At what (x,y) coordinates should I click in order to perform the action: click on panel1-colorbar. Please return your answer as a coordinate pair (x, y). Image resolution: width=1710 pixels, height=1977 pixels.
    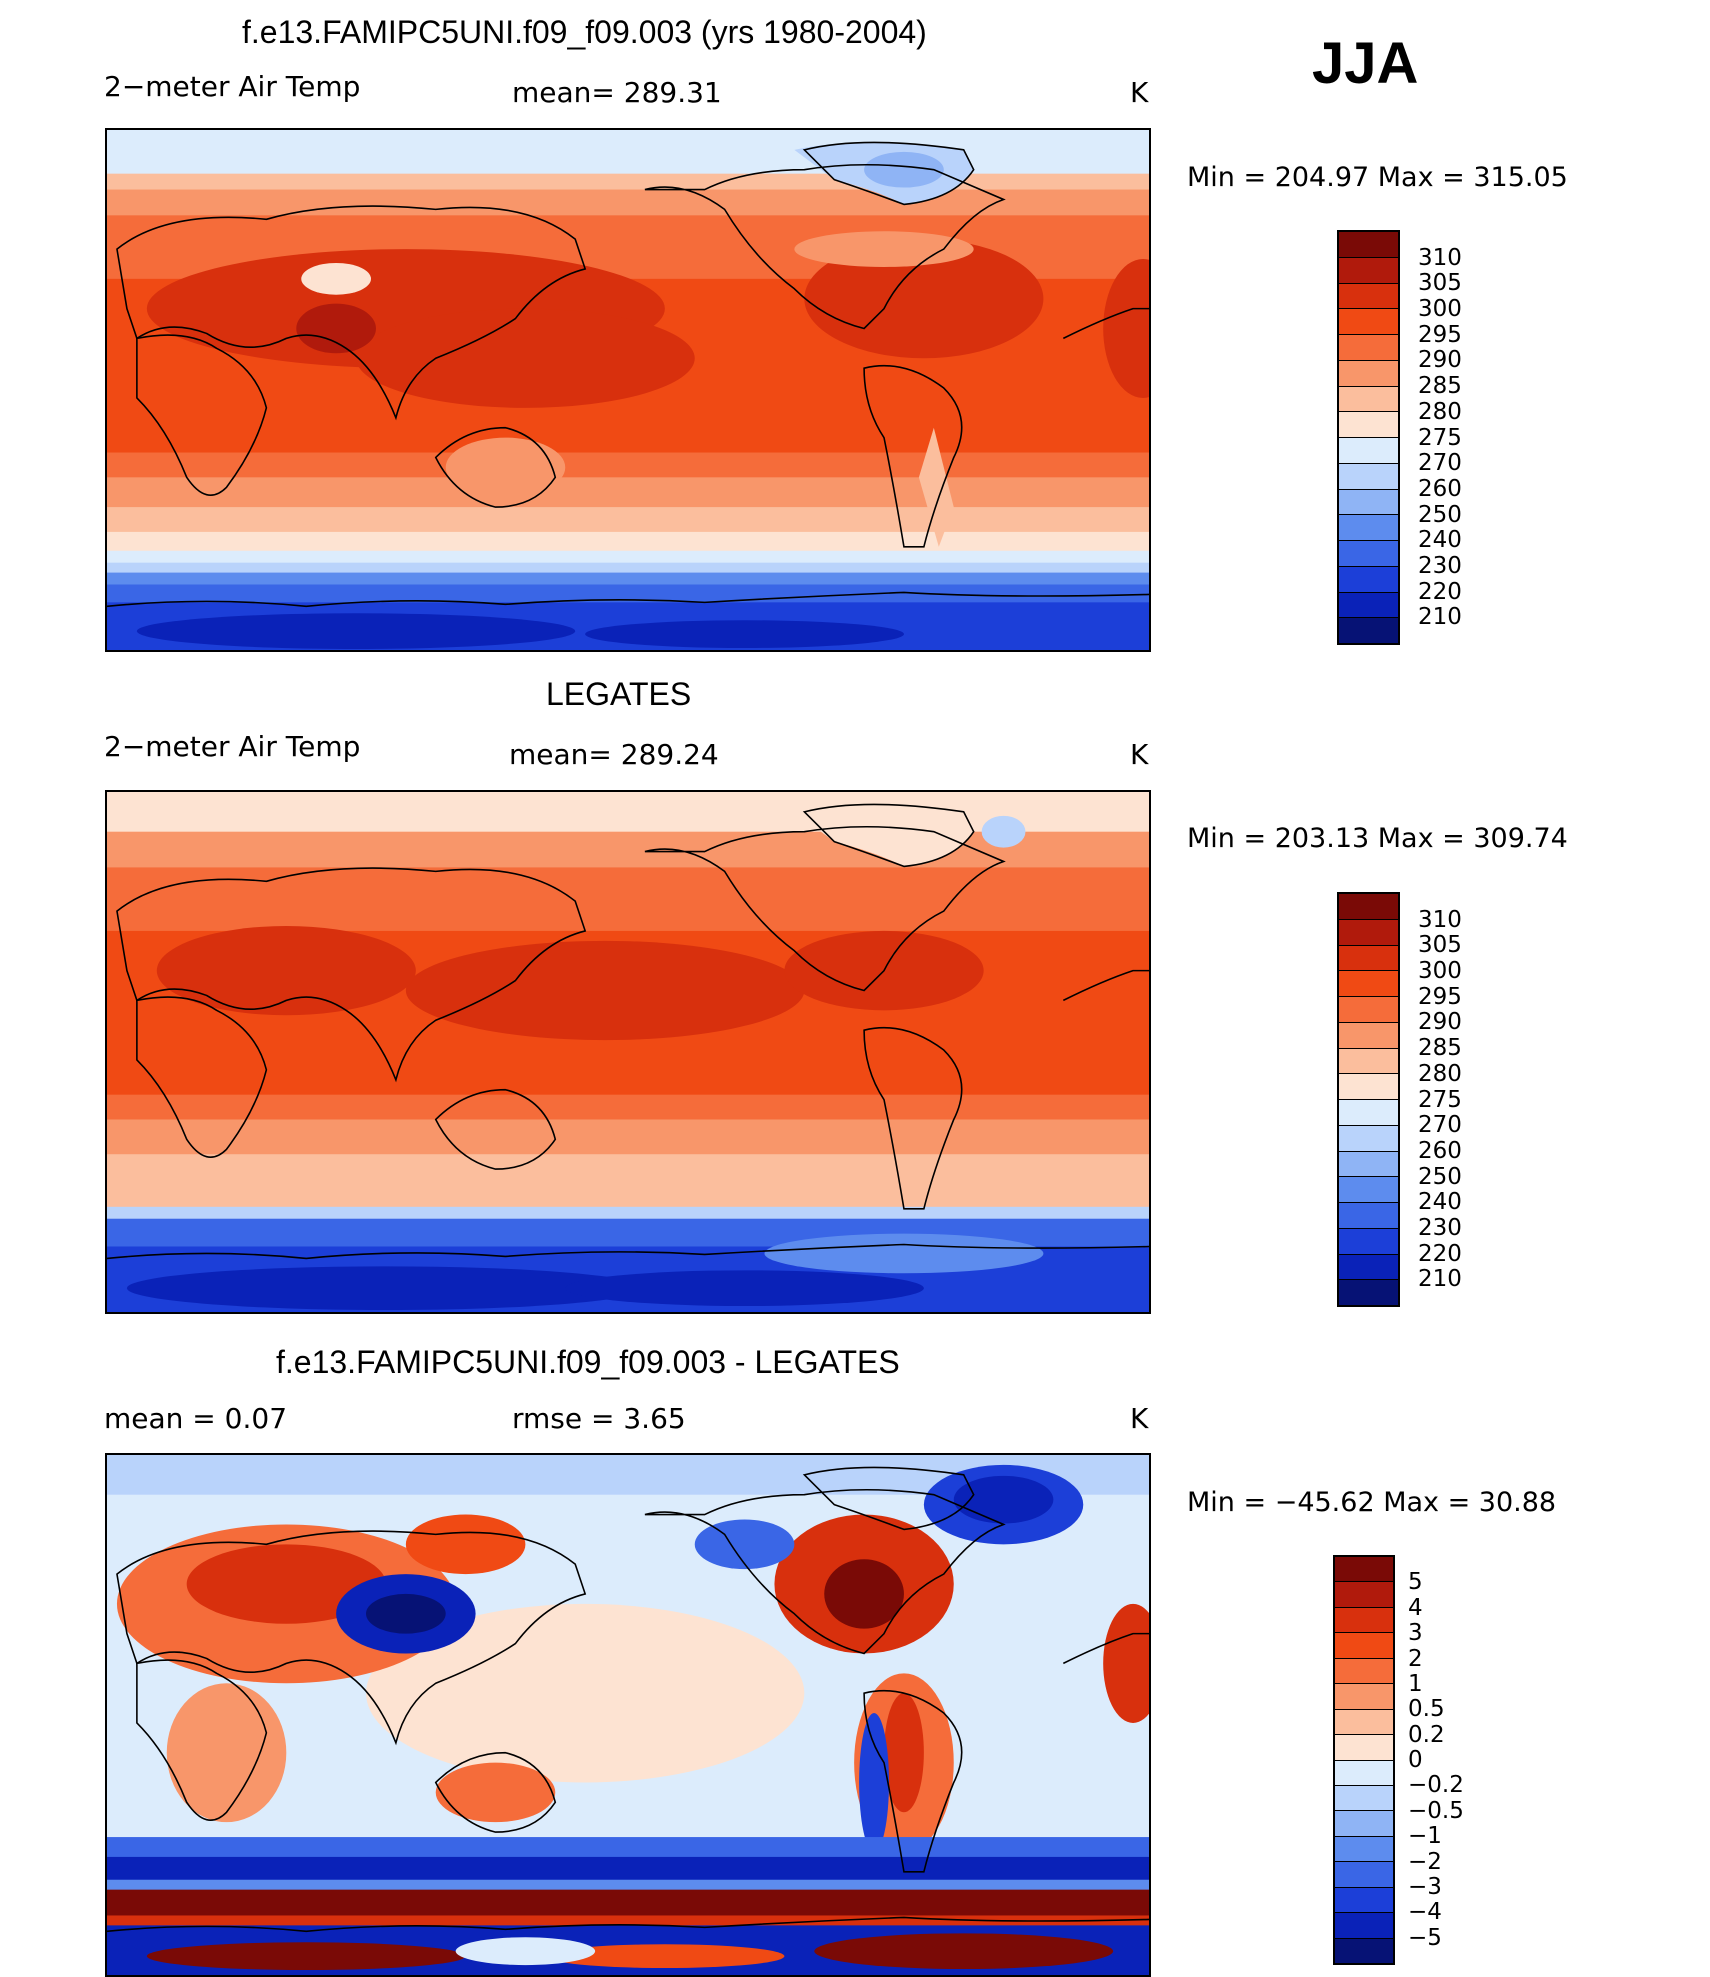
    Looking at the image, I should click on (1368, 437).